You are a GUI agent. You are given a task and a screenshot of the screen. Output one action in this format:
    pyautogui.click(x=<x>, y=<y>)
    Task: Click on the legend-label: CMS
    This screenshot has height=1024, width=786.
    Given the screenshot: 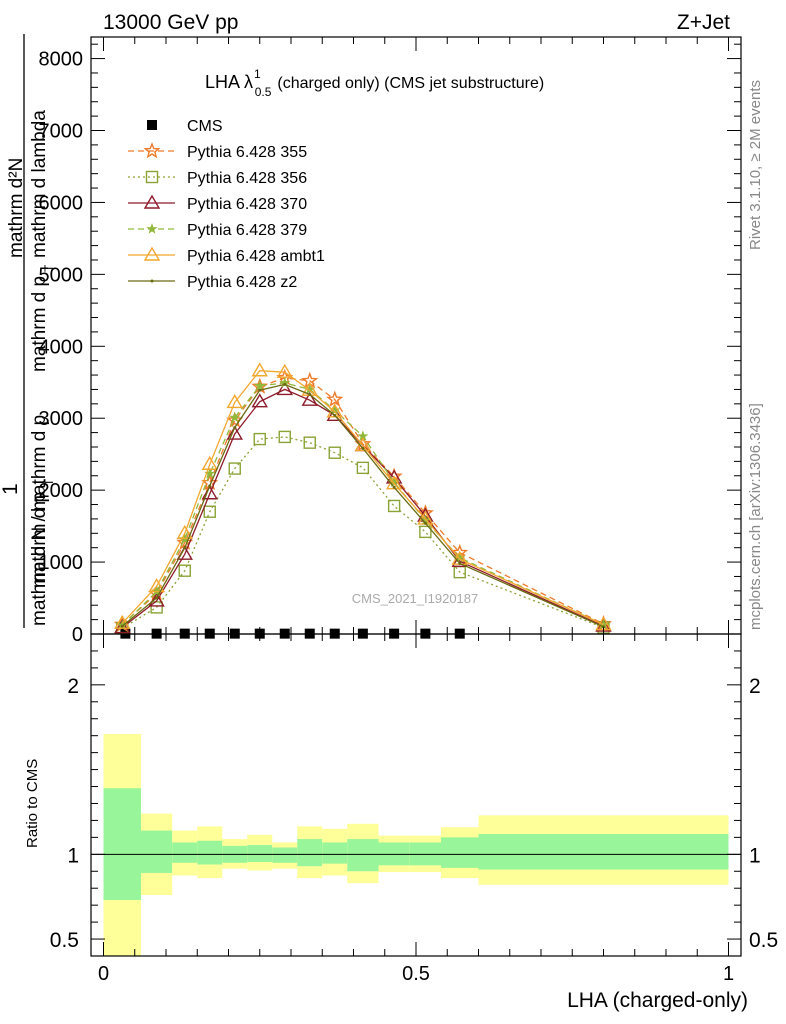 What is the action you would take?
    pyautogui.click(x=205, y=126)
    